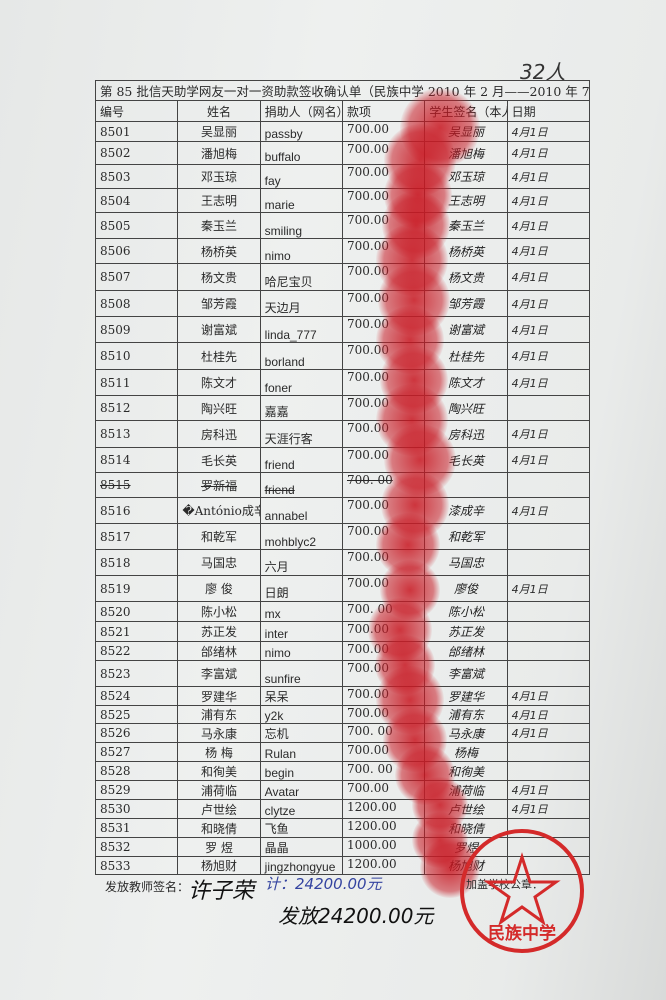 The image size is (666, 1000). I want to click on row-id: 8508, so click(136, 303).